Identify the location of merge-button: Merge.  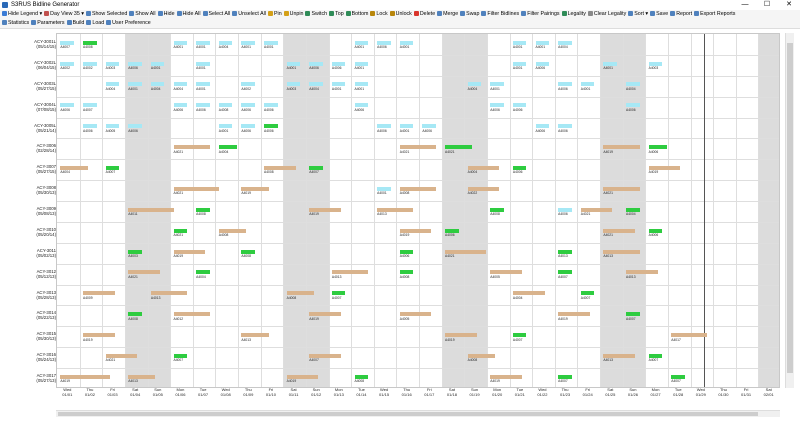
(447, 14).